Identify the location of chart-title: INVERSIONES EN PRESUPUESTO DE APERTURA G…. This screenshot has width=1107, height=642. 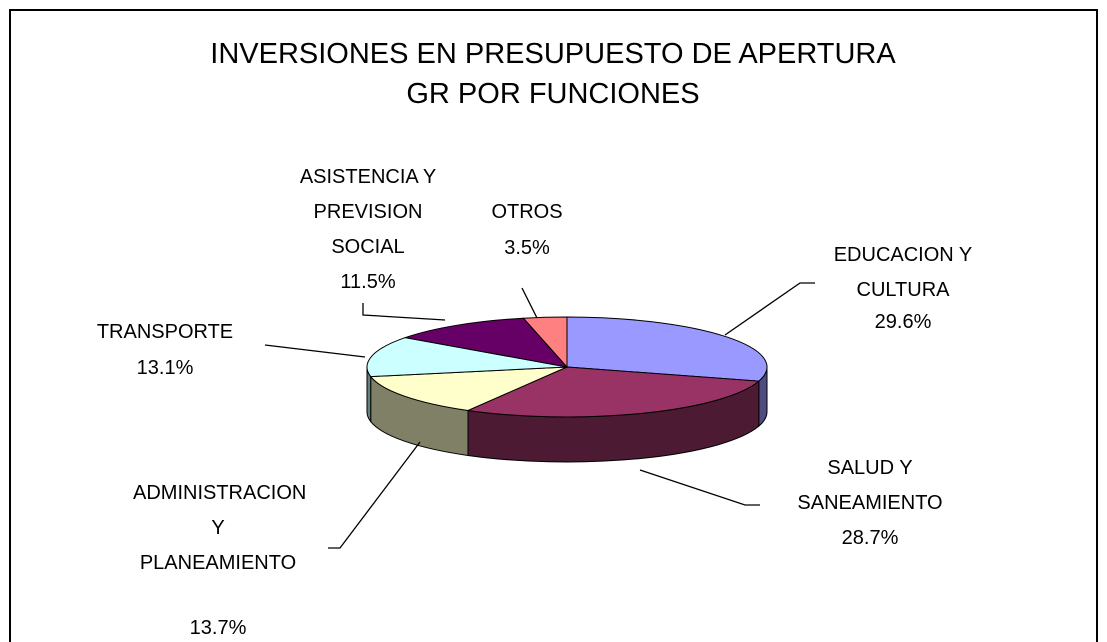
(553, 74).